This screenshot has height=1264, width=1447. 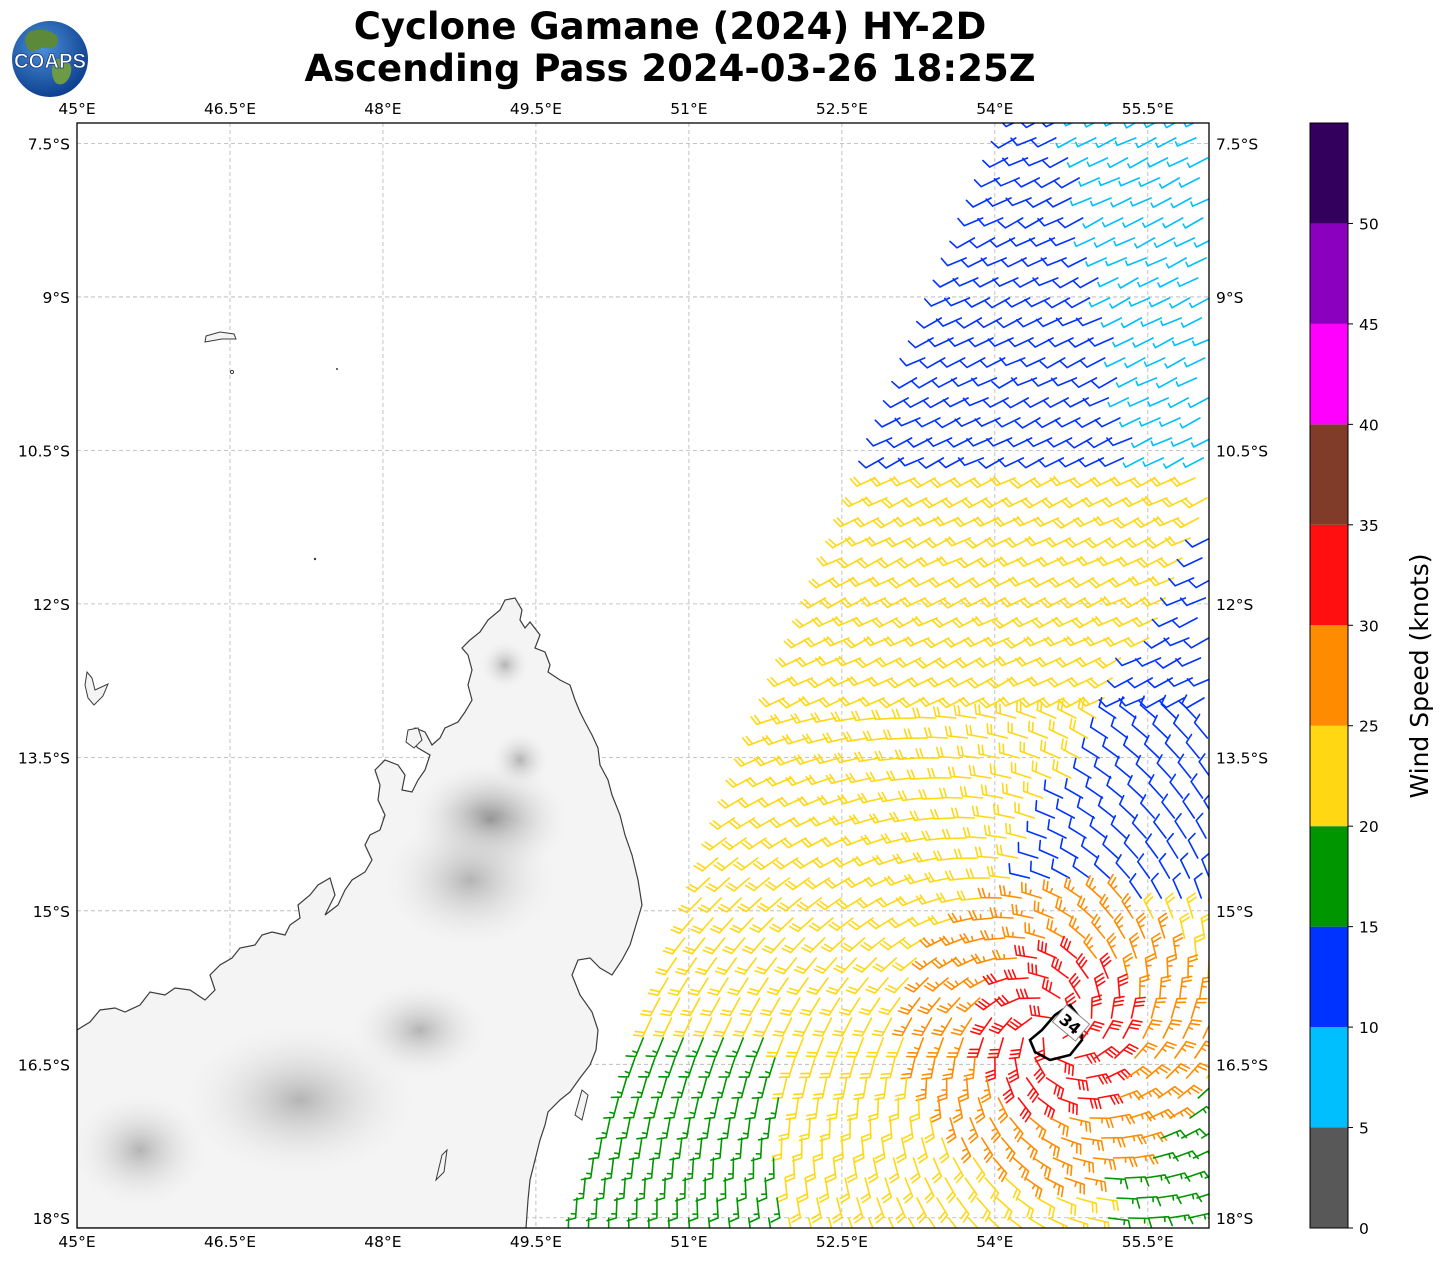 What do you see at coordinates (1369, 526) in the screenshot?
I see `colorbar-tick-label: 35` at bounding box center [1369, 526].